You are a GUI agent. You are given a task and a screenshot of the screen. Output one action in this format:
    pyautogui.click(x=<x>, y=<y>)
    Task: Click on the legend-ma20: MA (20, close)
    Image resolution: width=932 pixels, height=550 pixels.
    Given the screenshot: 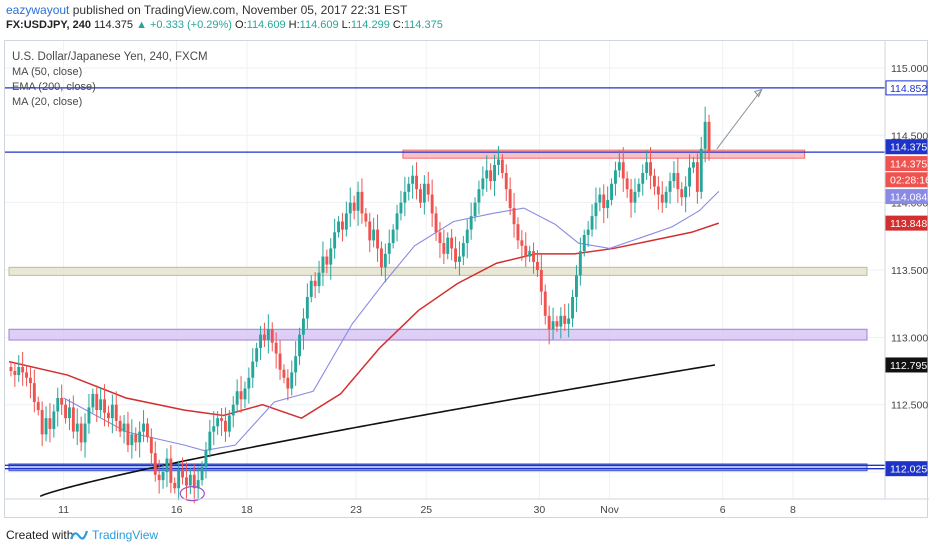 What is the action you would take?
    pyautogui.click(x=47, y=102)
    